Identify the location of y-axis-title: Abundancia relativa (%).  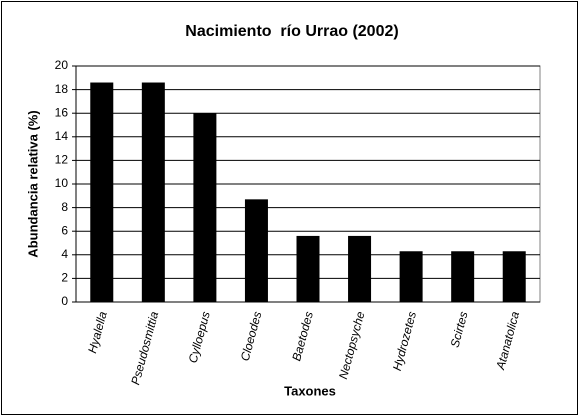
(32, 183).